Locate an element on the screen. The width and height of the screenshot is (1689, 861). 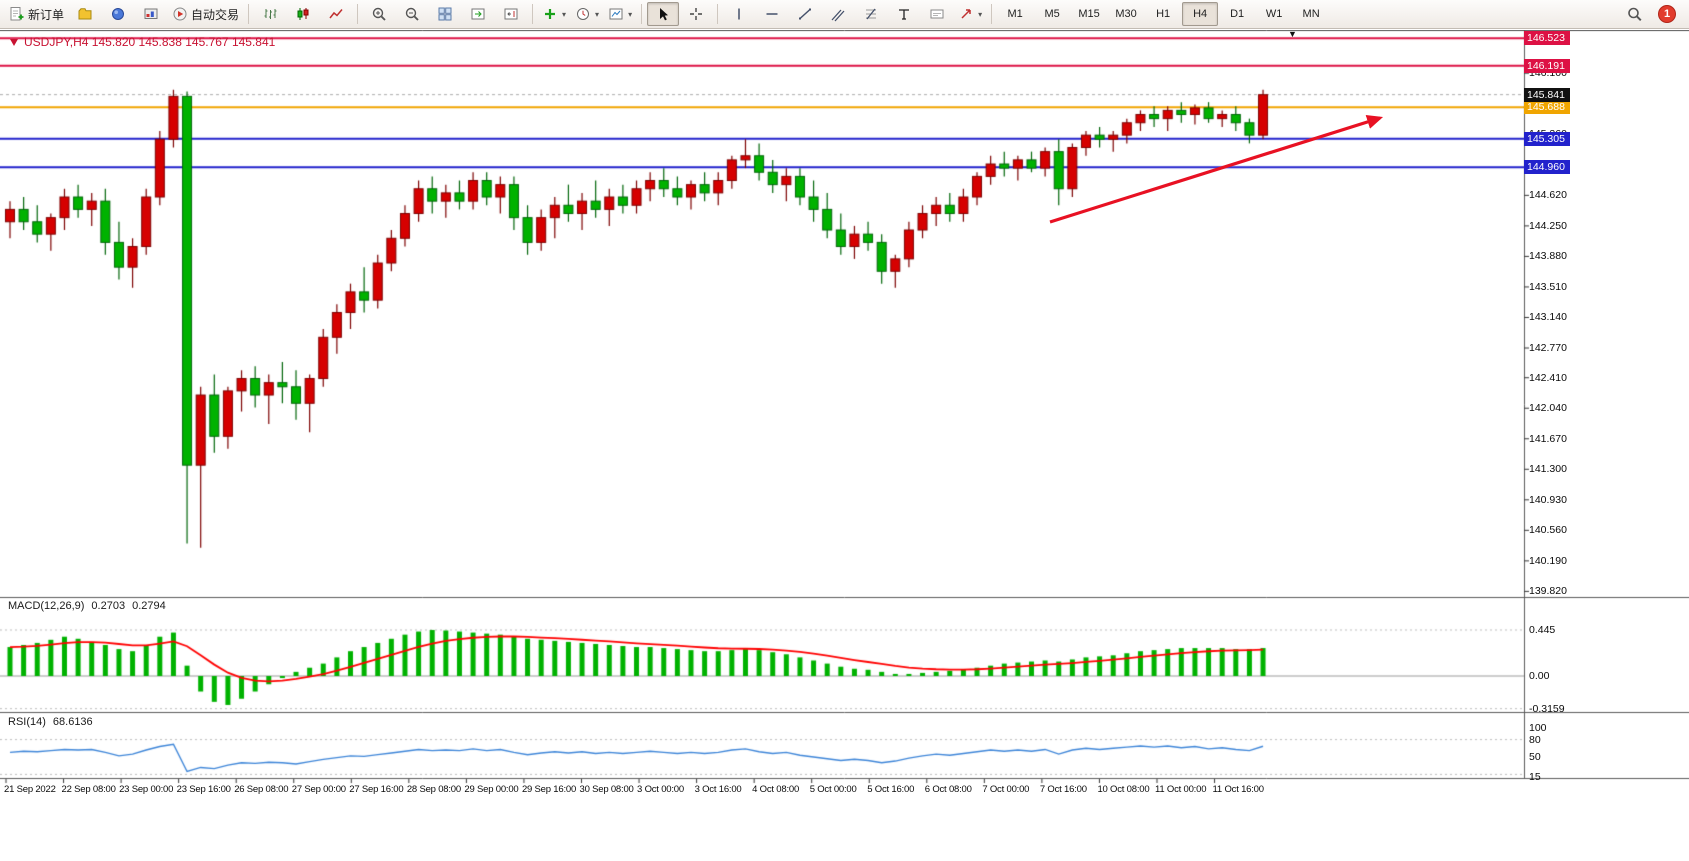
time-axis-label: 27 Sep 16:00 is located at coordinates (376, 789).